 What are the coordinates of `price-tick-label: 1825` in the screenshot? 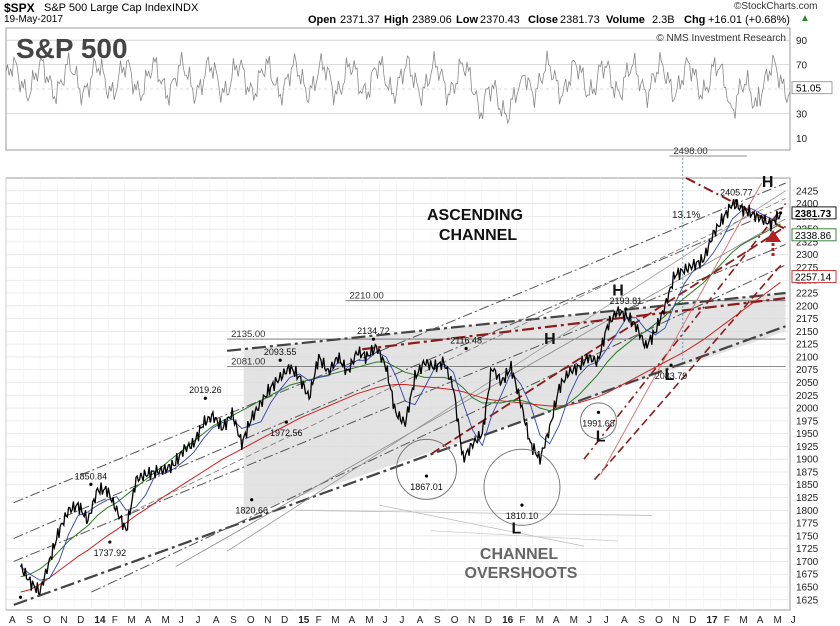 It's located at (807, 498).